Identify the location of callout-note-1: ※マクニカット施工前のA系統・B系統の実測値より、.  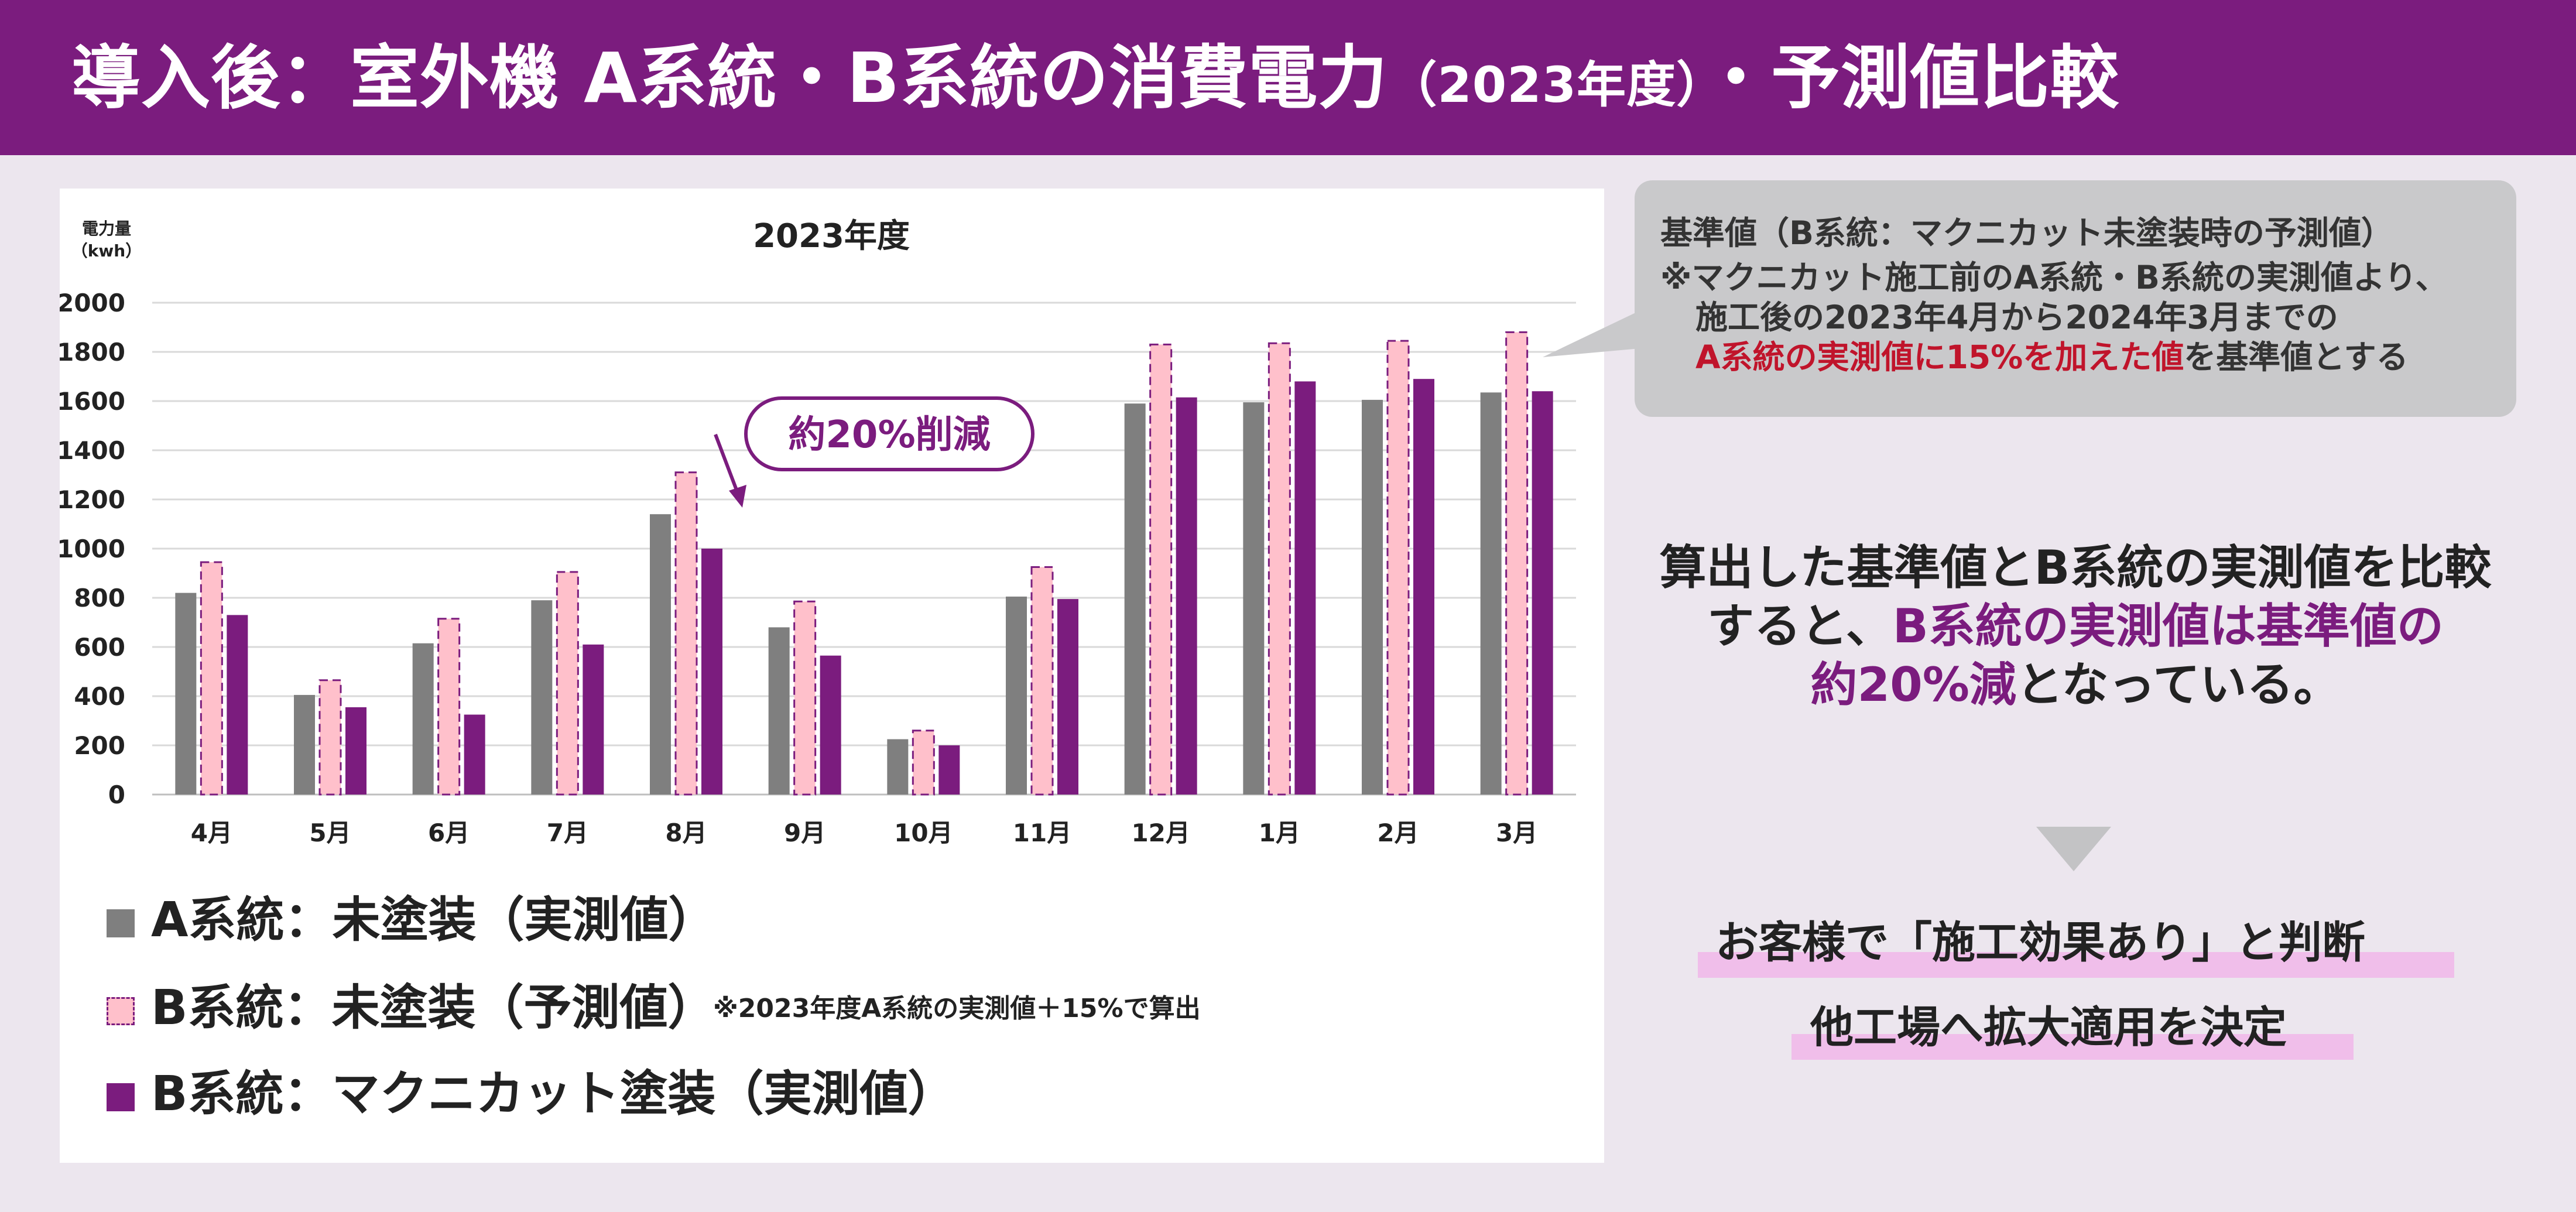
(2054, 277).